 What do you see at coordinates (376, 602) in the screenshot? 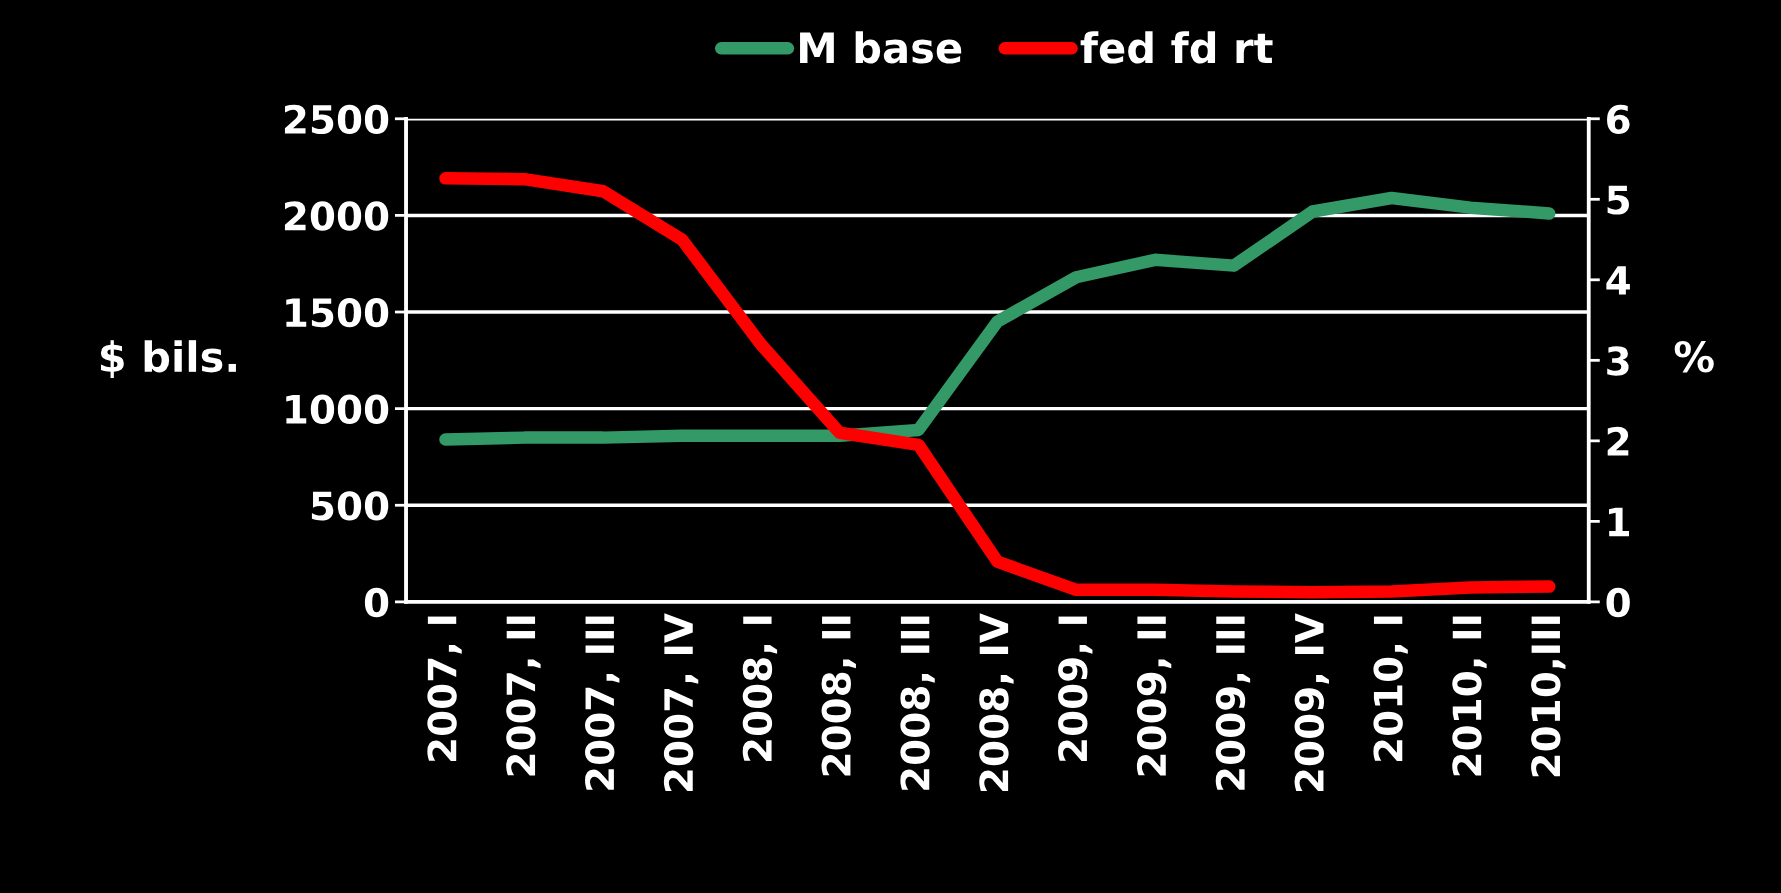
I see `y-tick-label: 0` at bounding box center [376, 602].